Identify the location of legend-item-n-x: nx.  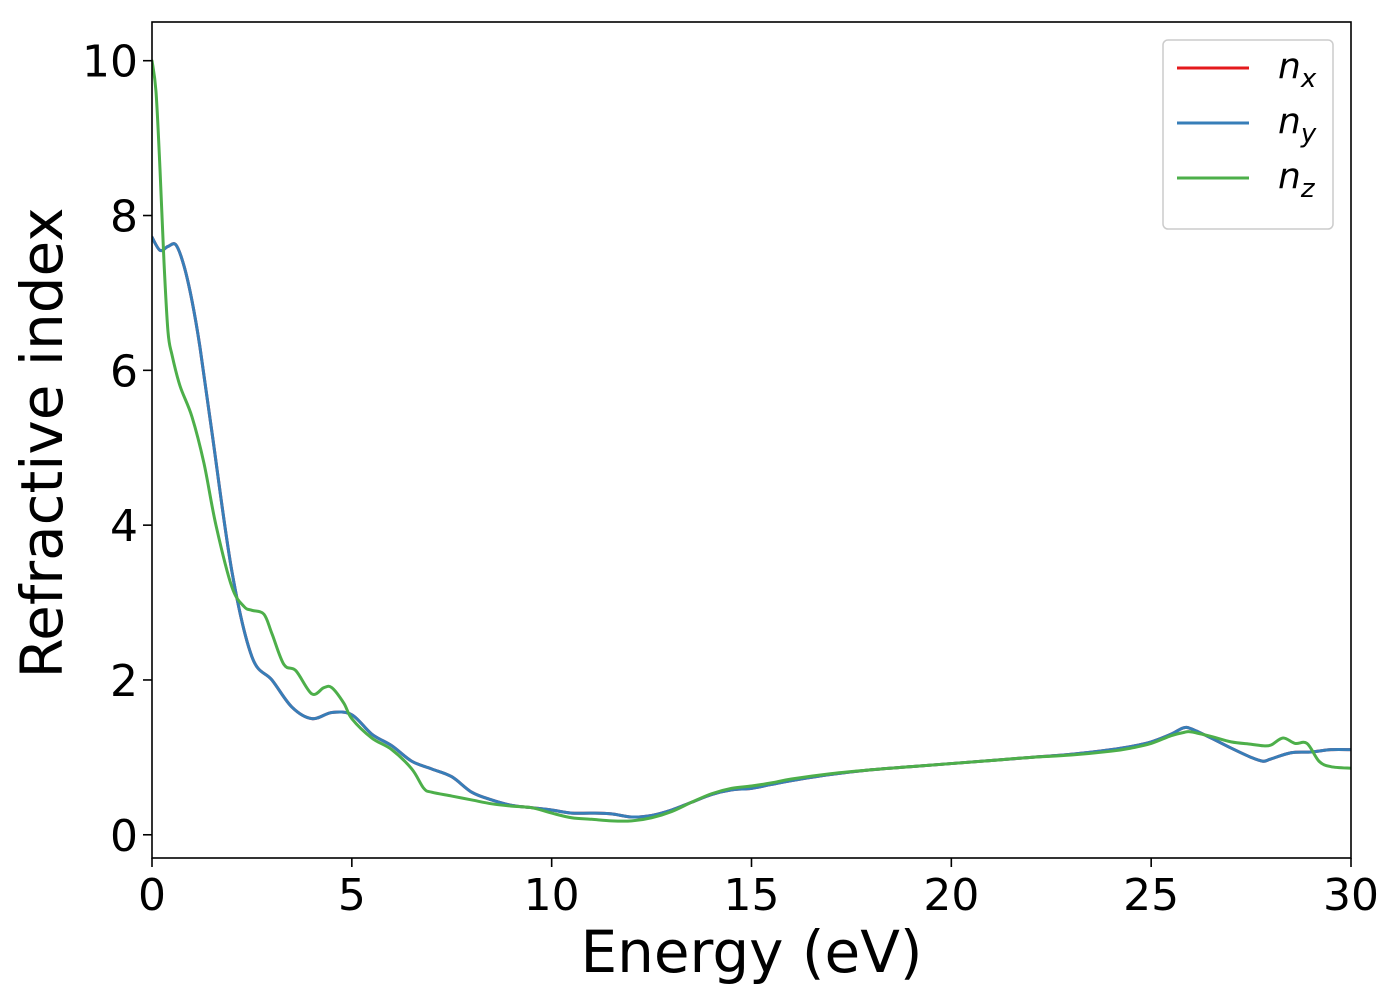
(1247, 70).